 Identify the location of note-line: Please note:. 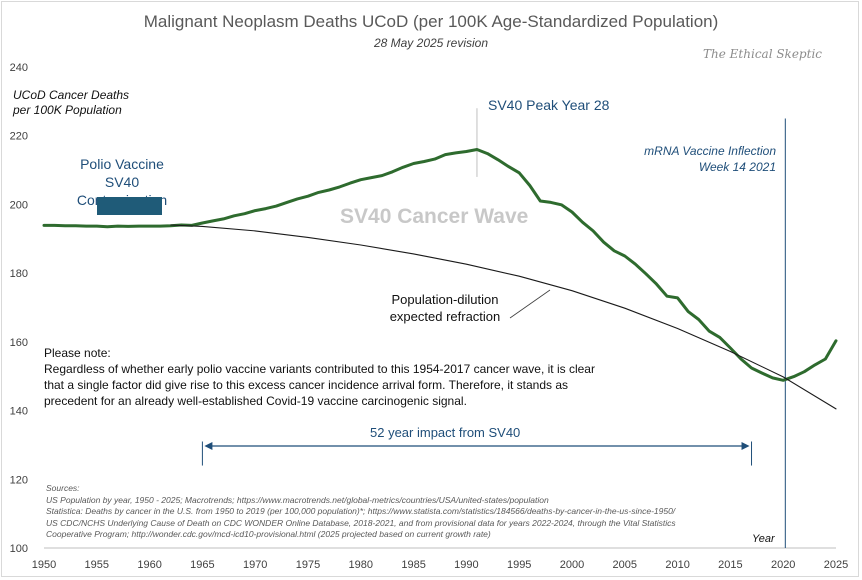
(77, 353).